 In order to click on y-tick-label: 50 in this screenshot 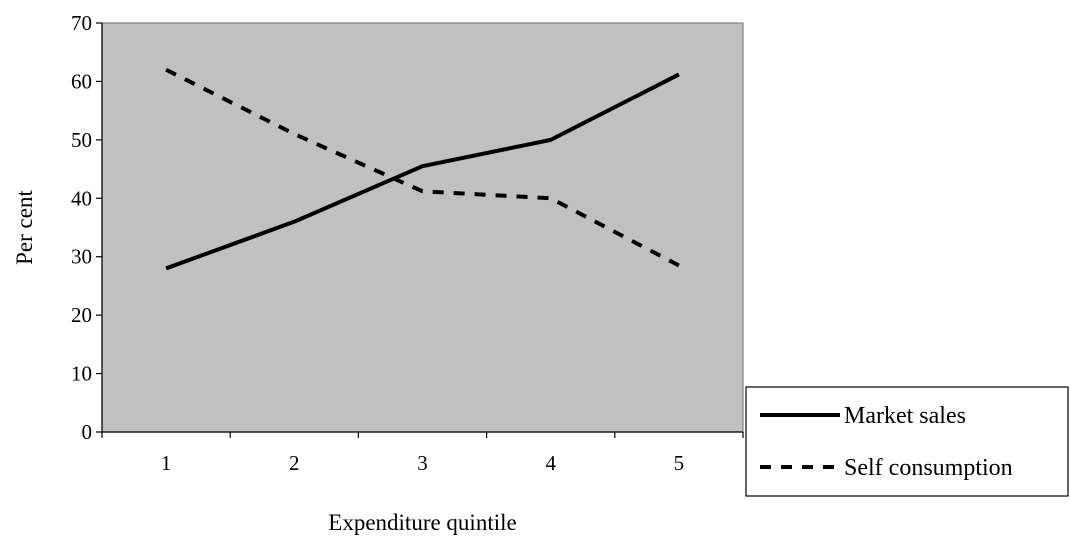, I will do `click(81, 140)`.